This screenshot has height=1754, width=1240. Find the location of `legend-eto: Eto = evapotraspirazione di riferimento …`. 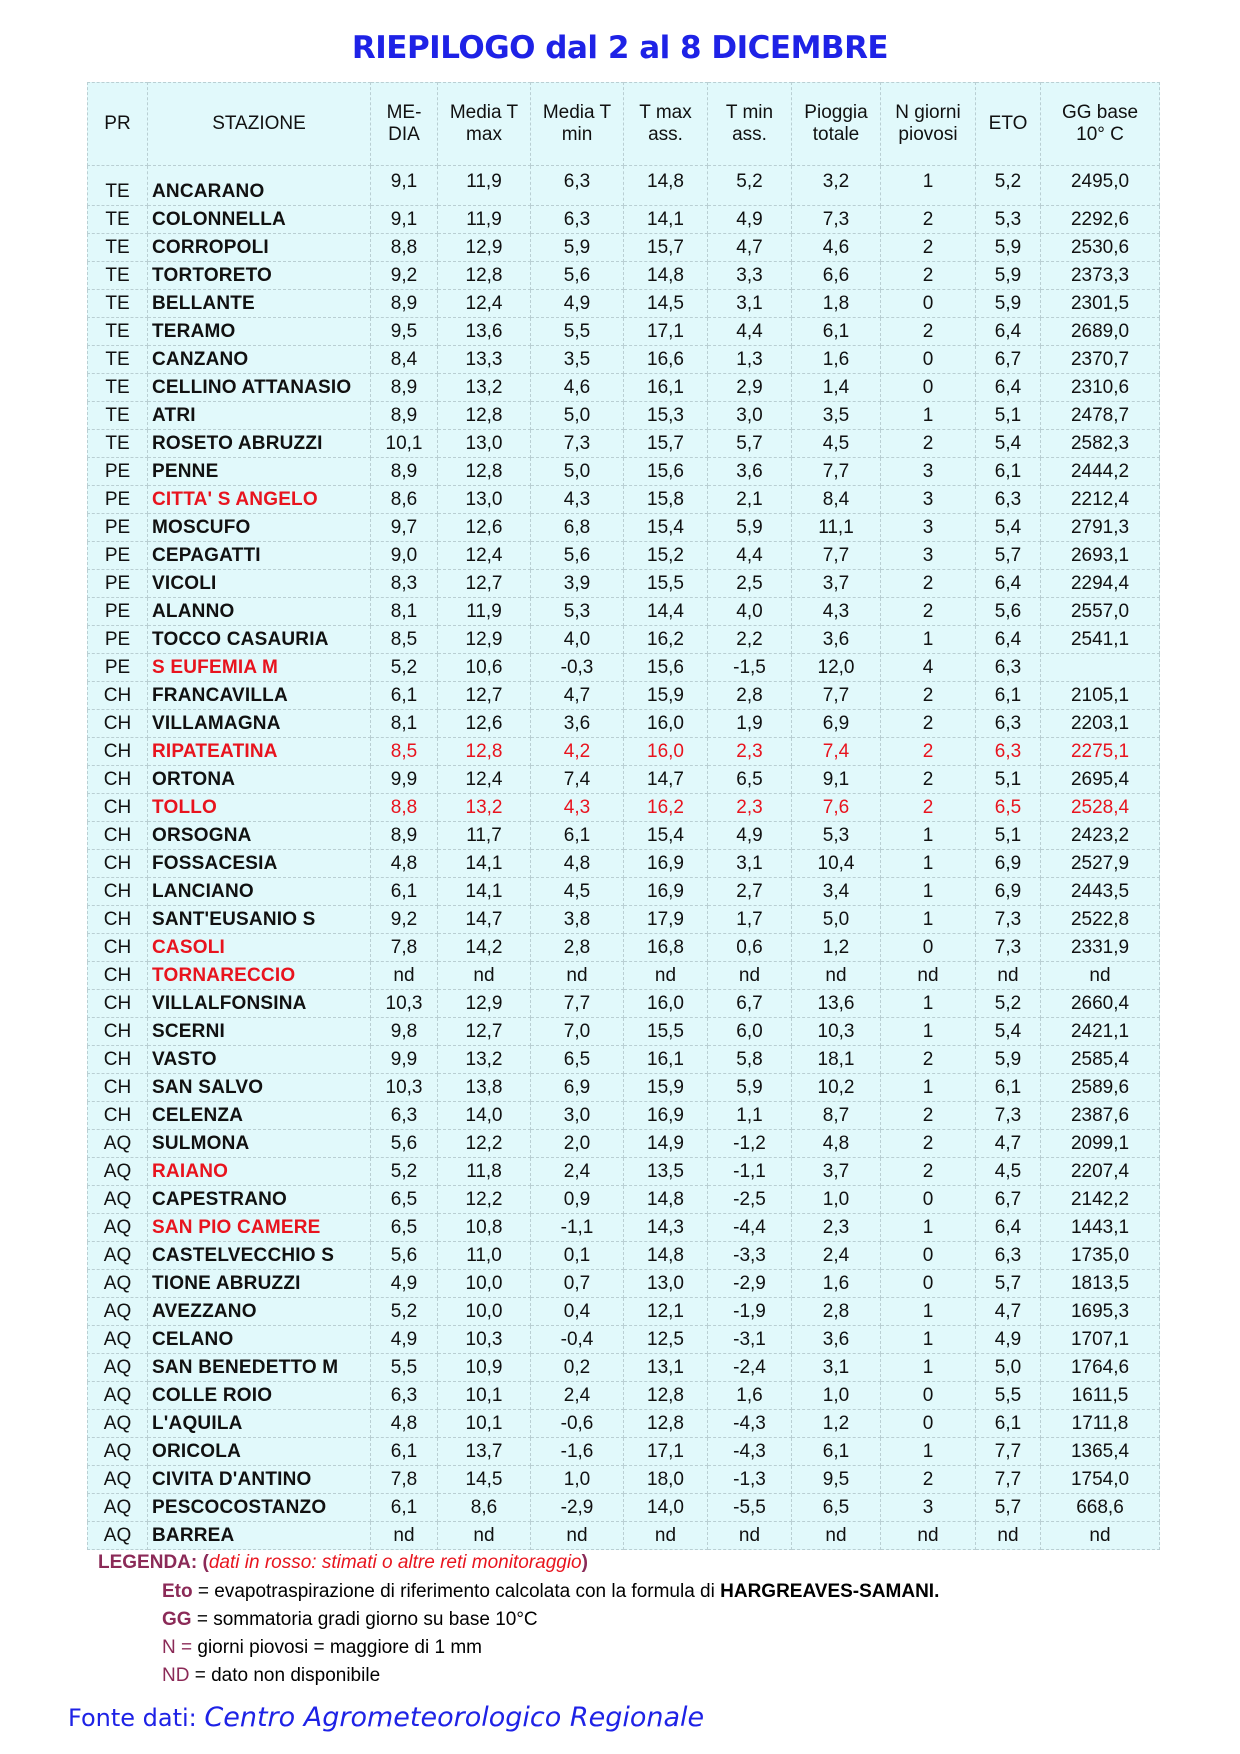

legend-eto: Eto = evapotraspirazione di riferimento … is located at coordinates (550, 1592).